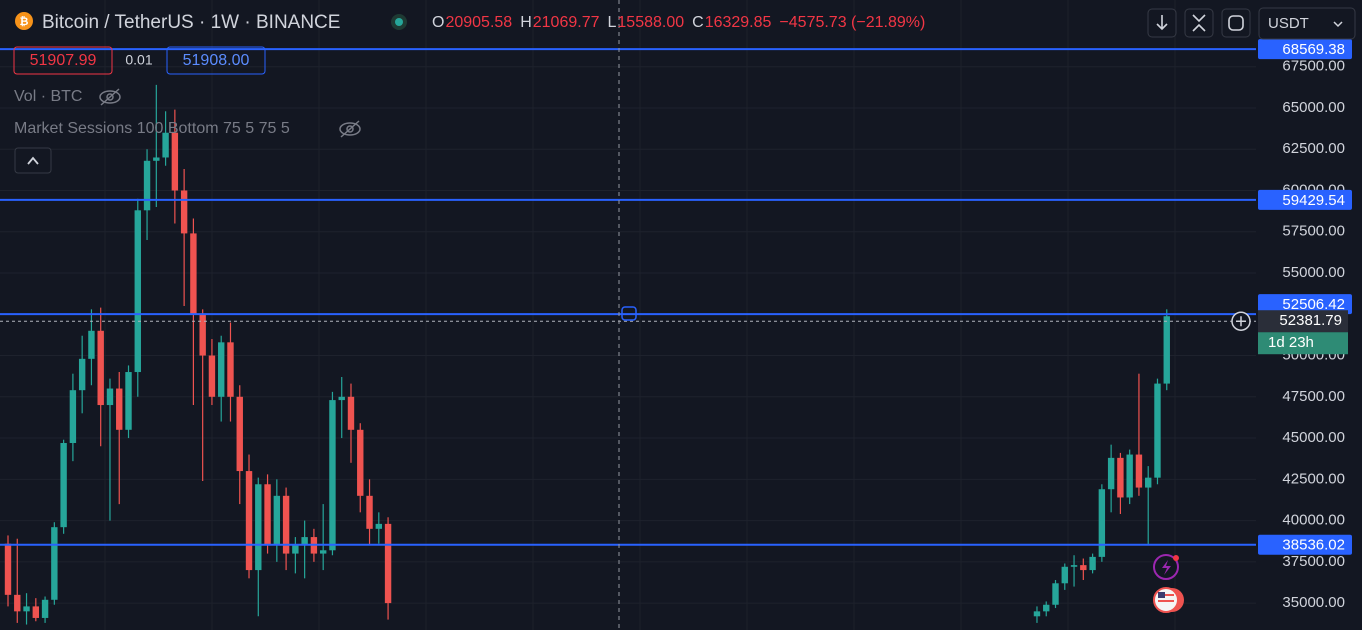  I want to click on level-label: 38536.02, so click(1313, 545).